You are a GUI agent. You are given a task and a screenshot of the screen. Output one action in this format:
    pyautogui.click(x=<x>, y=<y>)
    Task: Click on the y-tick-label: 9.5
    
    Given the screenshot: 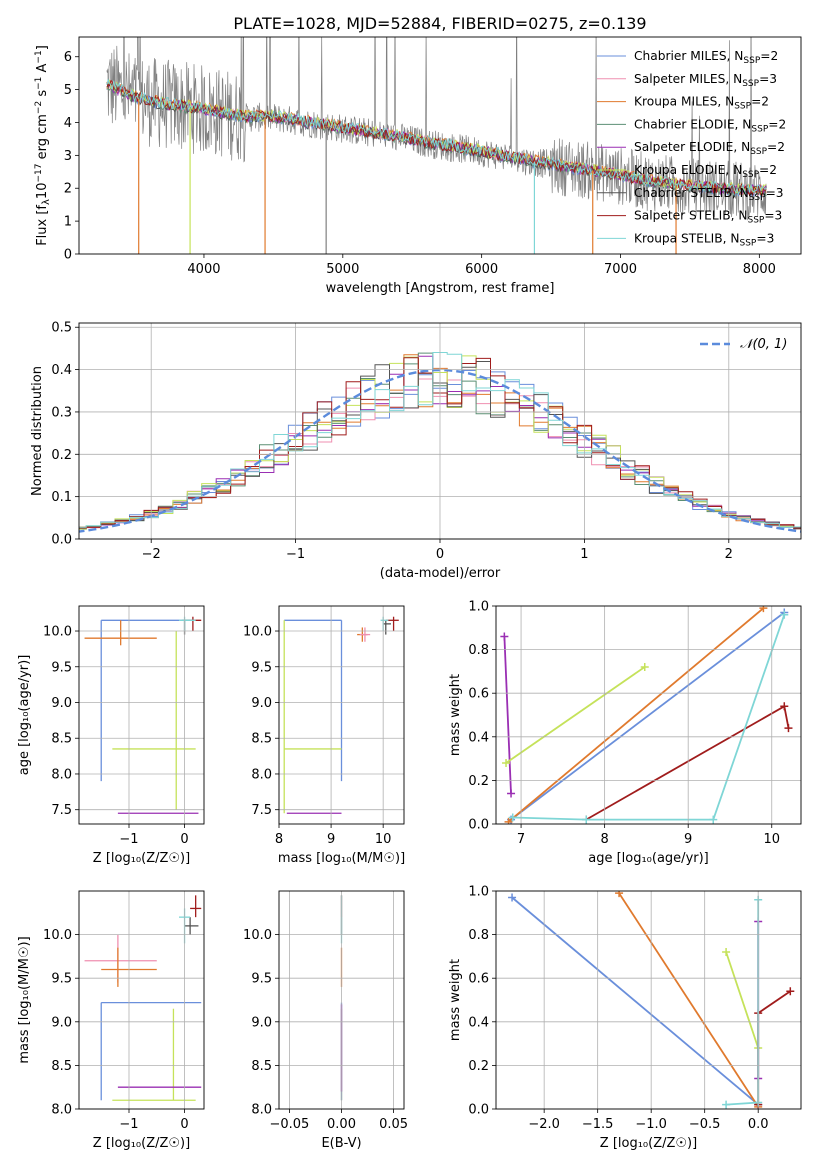 What is the action you would take?
    pyautogui.click(x=61, y=667)
    